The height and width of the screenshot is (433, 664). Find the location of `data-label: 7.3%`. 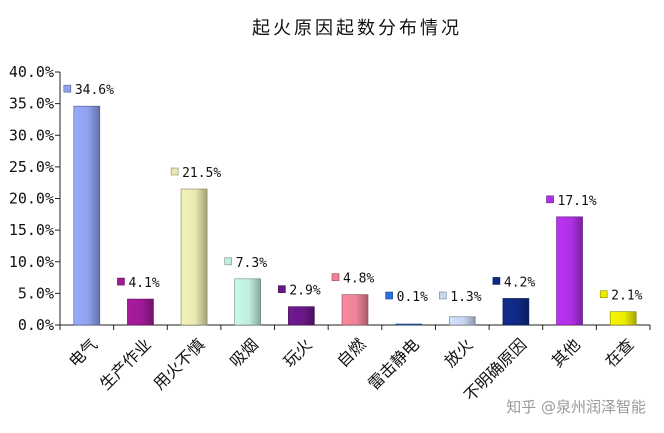

data-label: 7.3% is located at coordinates (251, 263).